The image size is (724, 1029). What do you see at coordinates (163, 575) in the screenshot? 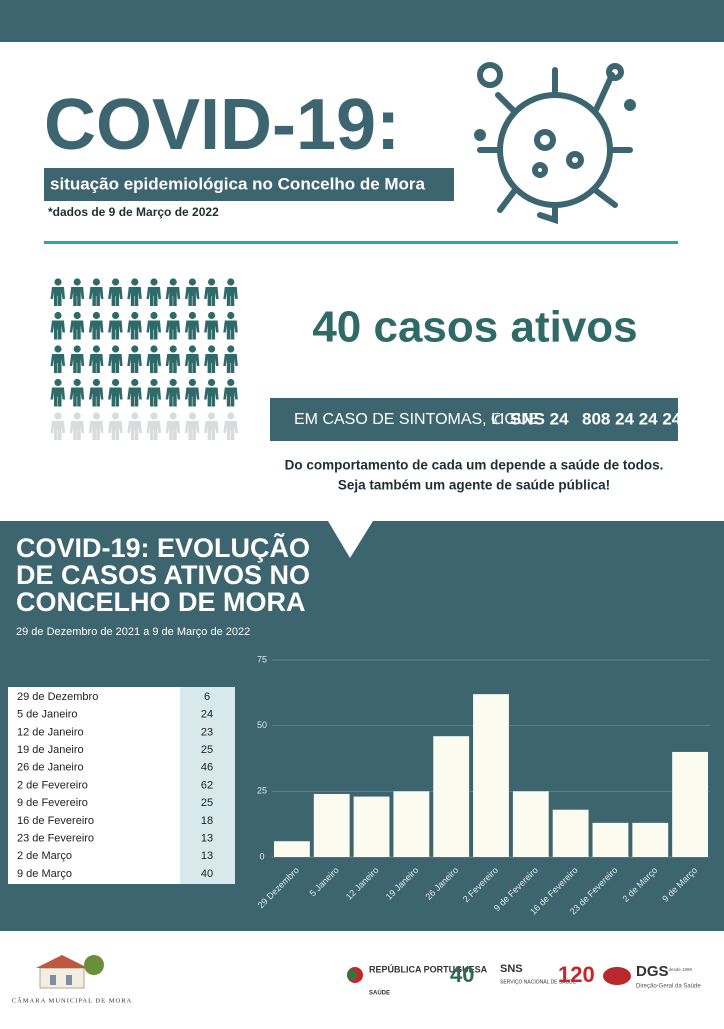
I see `section-title: DE CASOS ATIVOS NO` at bounding box center [163, 575].